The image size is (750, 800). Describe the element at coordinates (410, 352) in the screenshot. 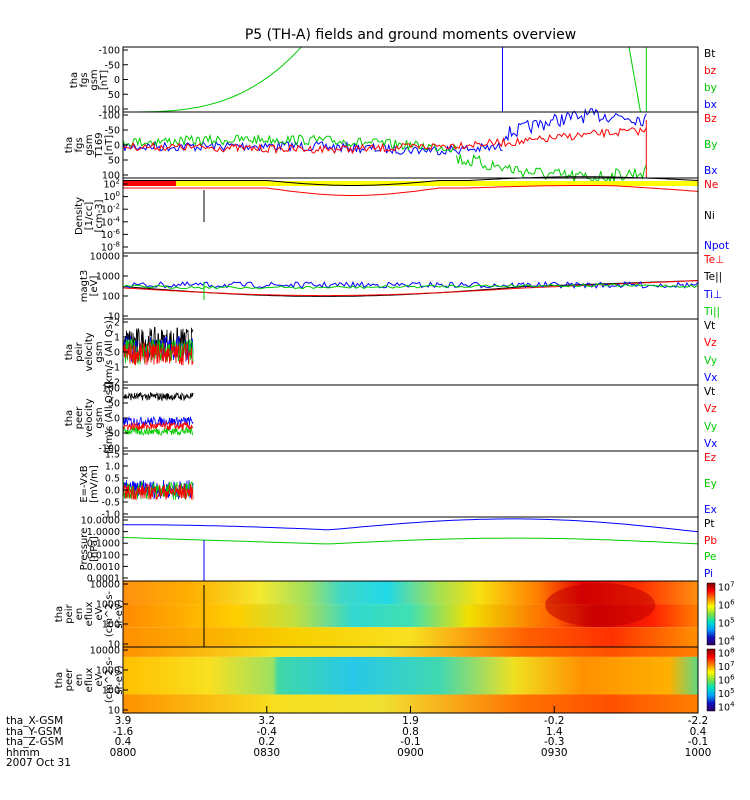

I see `panel-frame-peir_velocity` at that location.